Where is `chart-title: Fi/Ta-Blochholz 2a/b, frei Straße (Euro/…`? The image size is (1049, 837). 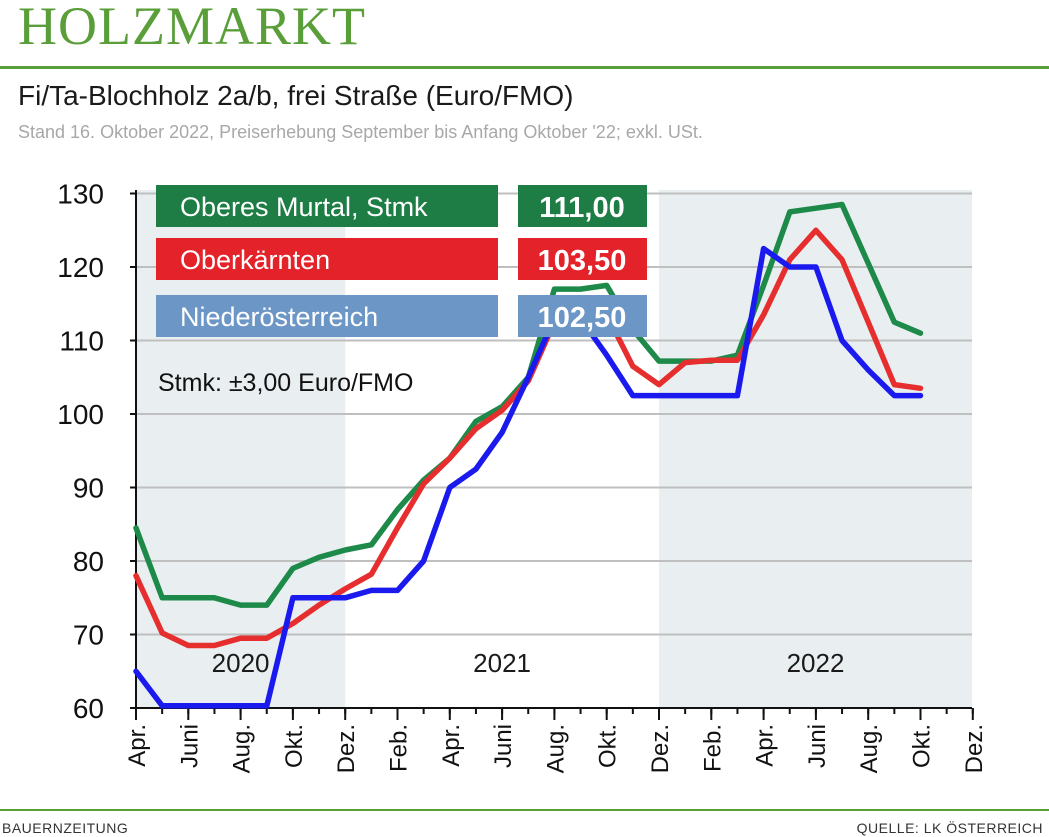
chart-title: Fi/Ta-Blochholz 2a/b, frei Straße (Euro/… is located at coordinates (296, 95).